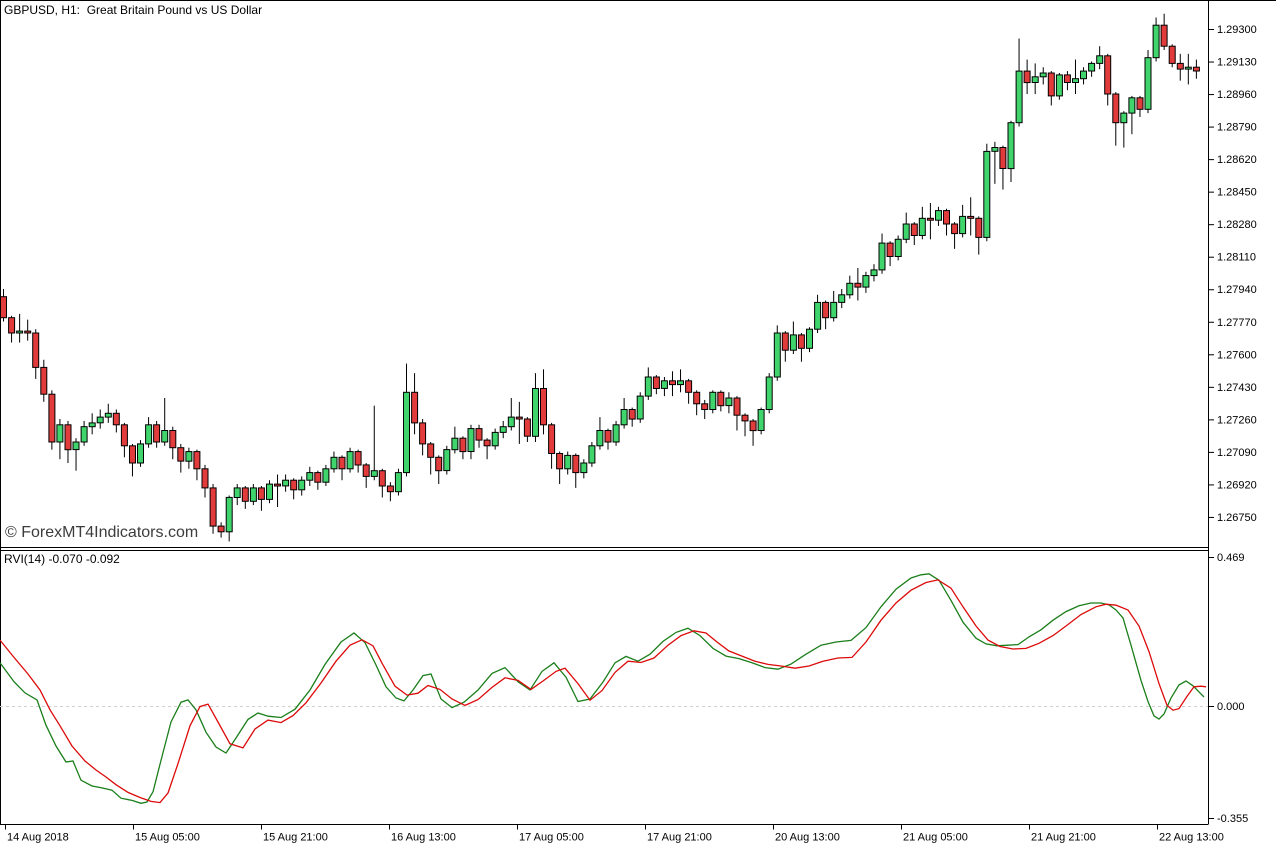  What do you see at coordinates (1237, 388) in the screenshot?
I see `svg-text: 1.27430` at bounding box center [1237, 388].